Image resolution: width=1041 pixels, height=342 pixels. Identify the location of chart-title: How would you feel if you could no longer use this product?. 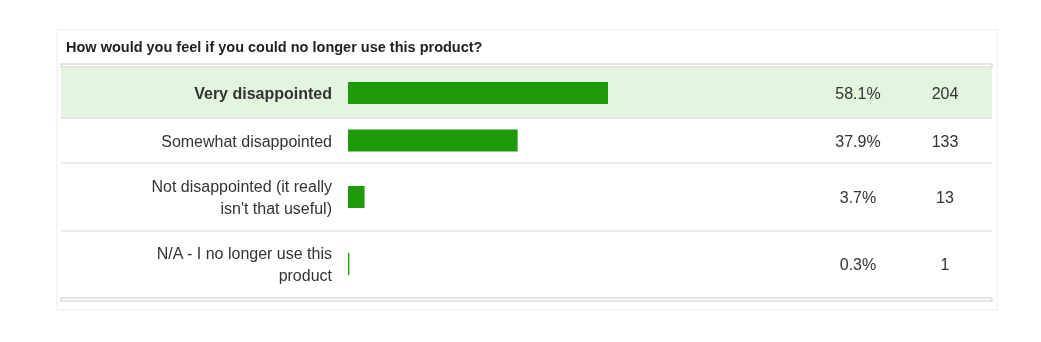
(274, 47).